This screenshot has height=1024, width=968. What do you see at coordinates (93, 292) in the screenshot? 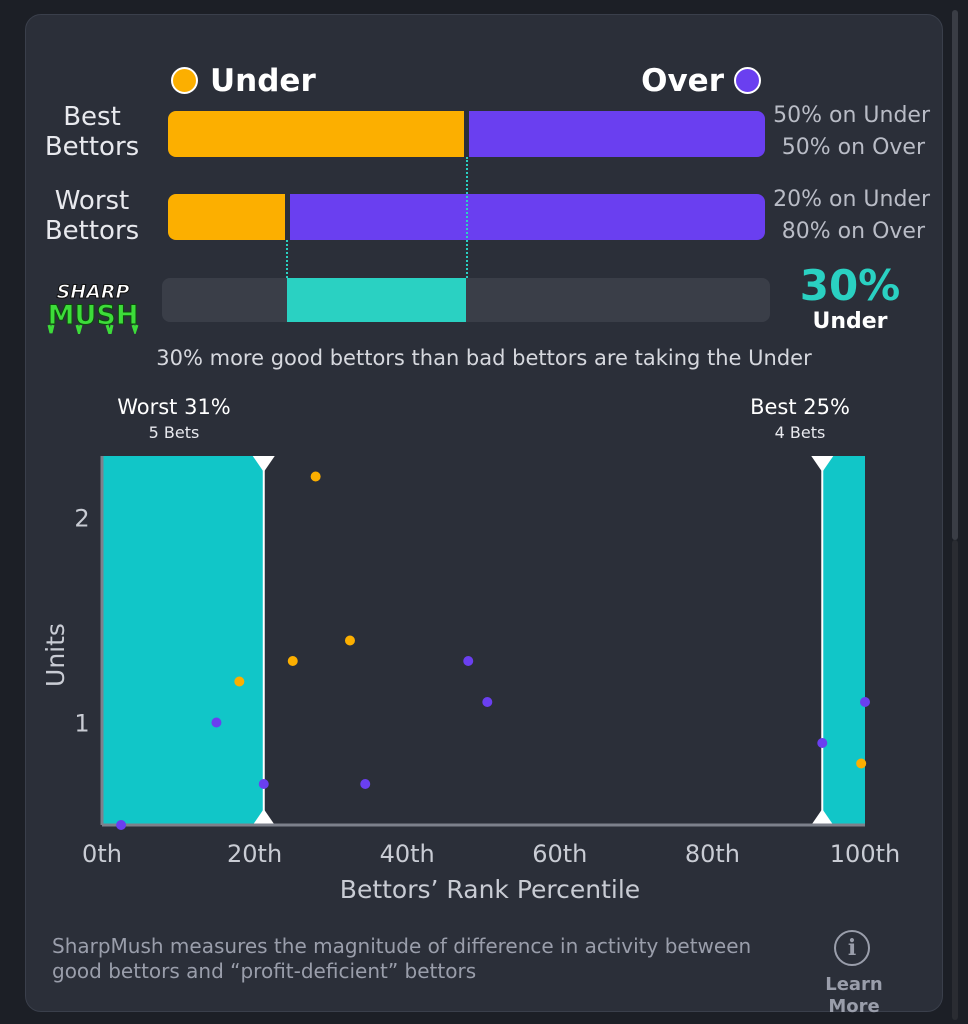
I see `logo-text-sharp: SHARP` at bounding box center [93, 292].